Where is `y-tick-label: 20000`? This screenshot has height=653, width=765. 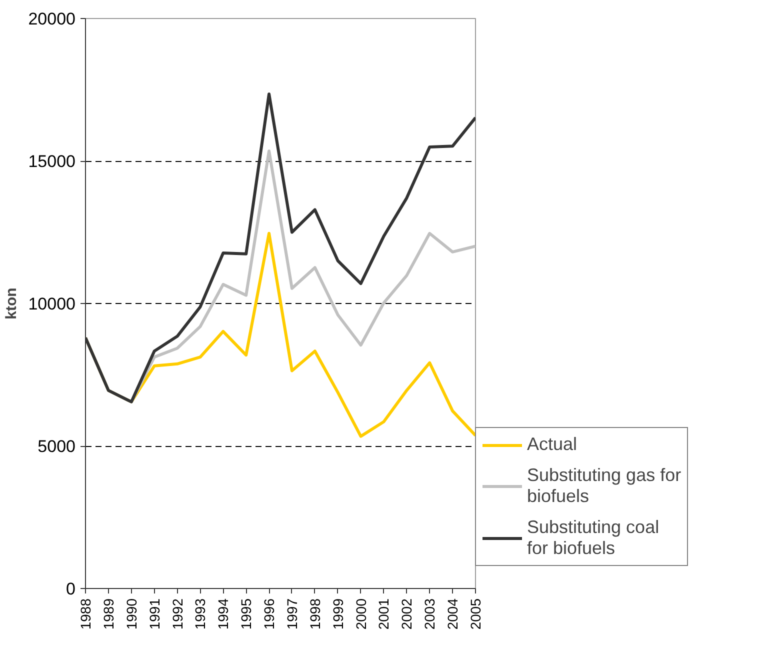
y-tick-label: 20000 is located at coordinates (52, 19).